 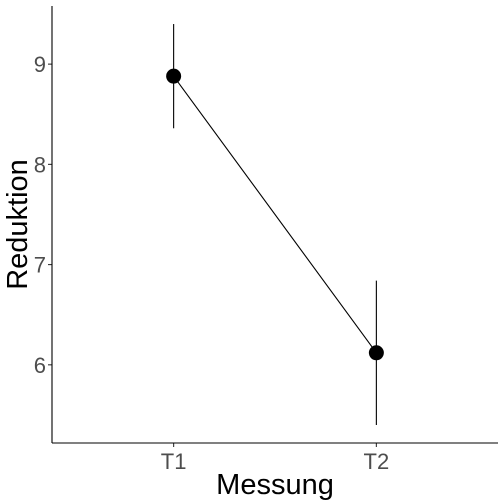 I want to click on y-tick-label-9: 9, so click(x=40, y=64).